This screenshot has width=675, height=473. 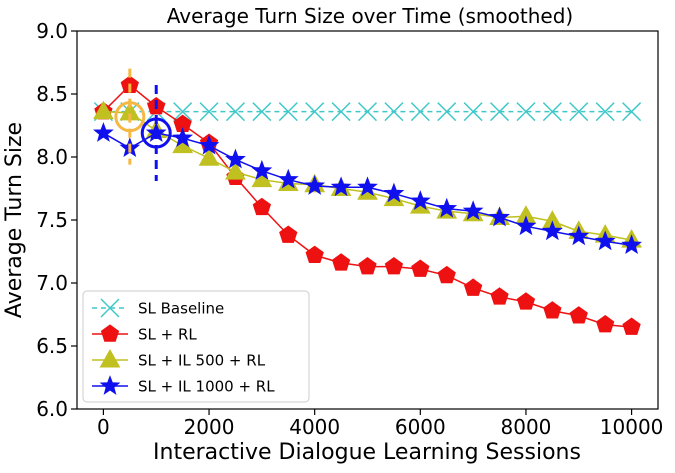 What do you see at coordinates (632, 427) in the screenshot?
I see `x-tick-label: 10000` at bounding box center [632, 427].